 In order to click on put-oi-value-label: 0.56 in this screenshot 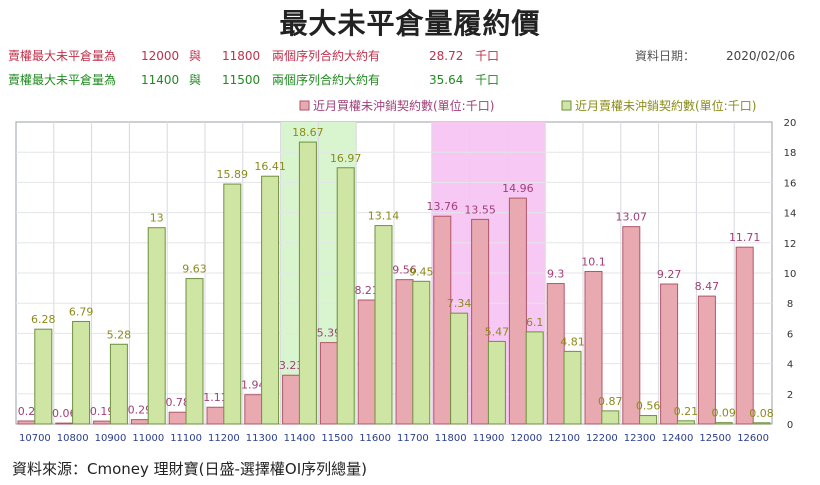, I will do `click(648, 406)`.